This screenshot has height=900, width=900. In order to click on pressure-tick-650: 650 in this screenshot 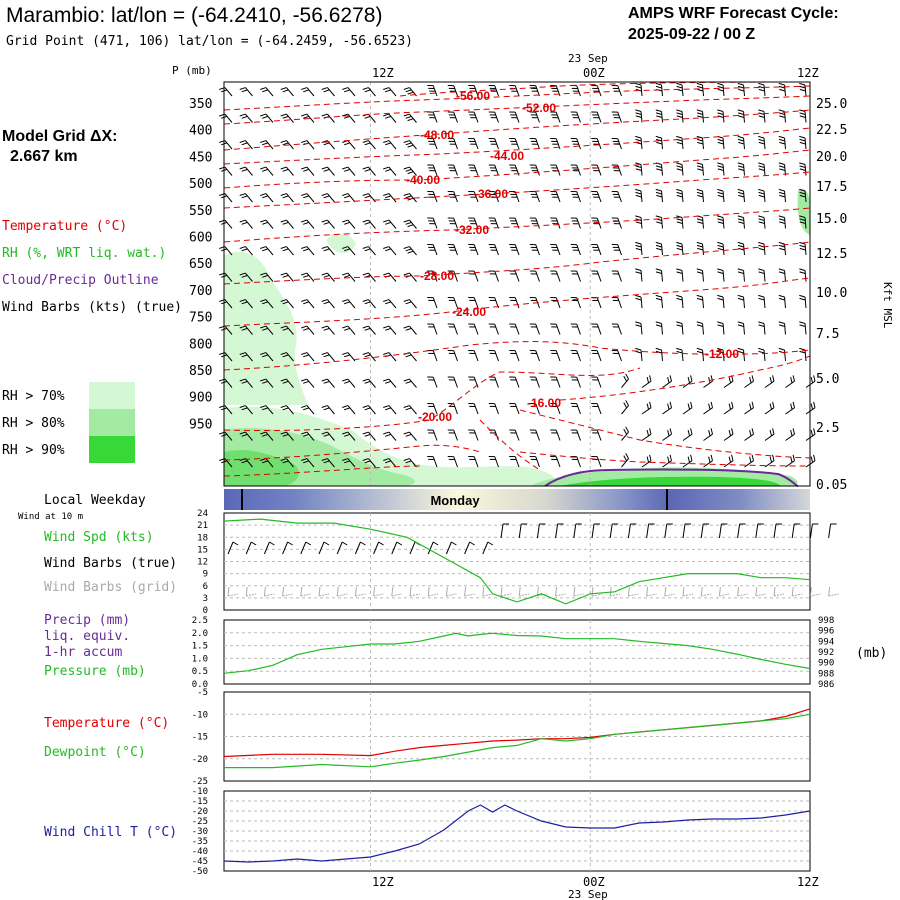, I will do `click(200, 264)`.